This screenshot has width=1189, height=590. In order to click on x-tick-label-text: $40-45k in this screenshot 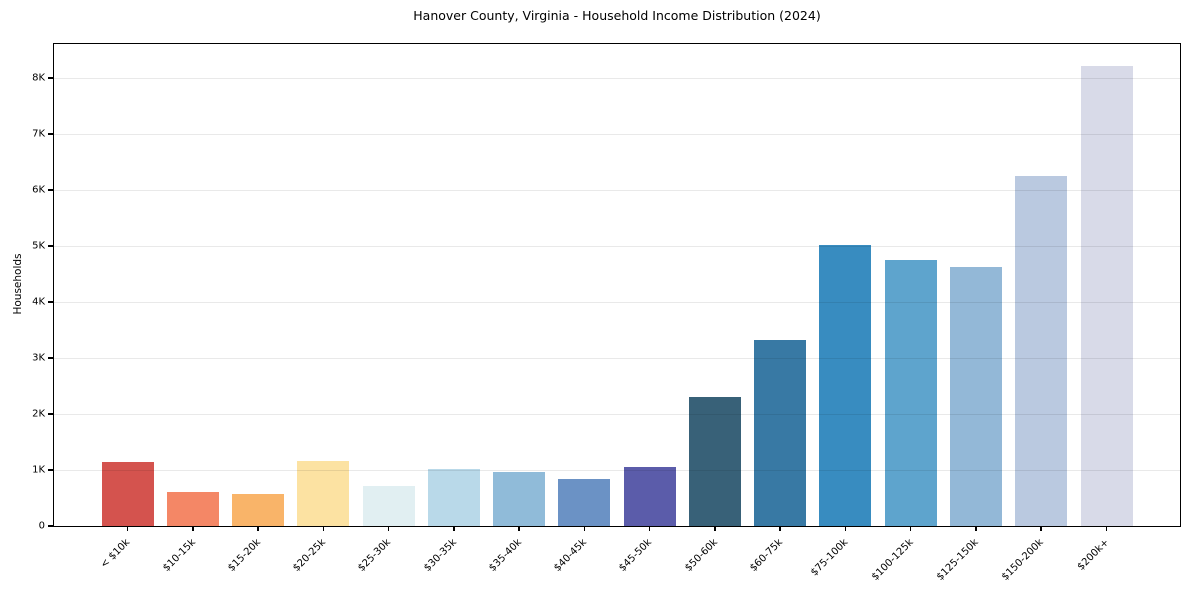, I will do `click(571, 555)`.